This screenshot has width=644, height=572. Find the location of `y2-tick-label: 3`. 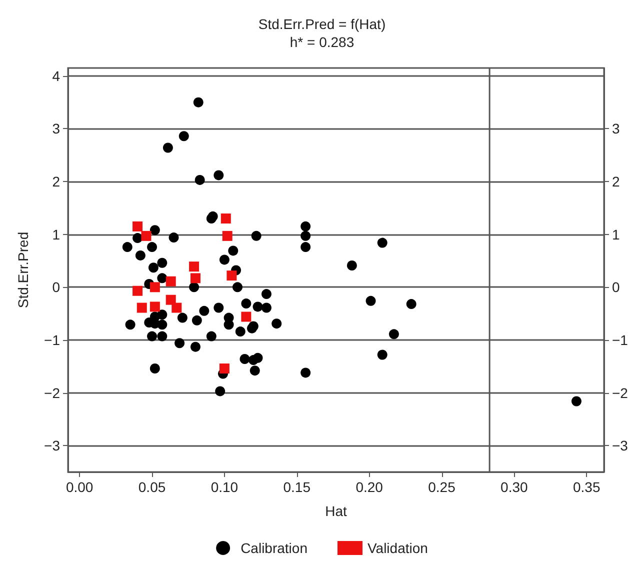

y2-tick-label: 3 is located at coordinates (616, 128).